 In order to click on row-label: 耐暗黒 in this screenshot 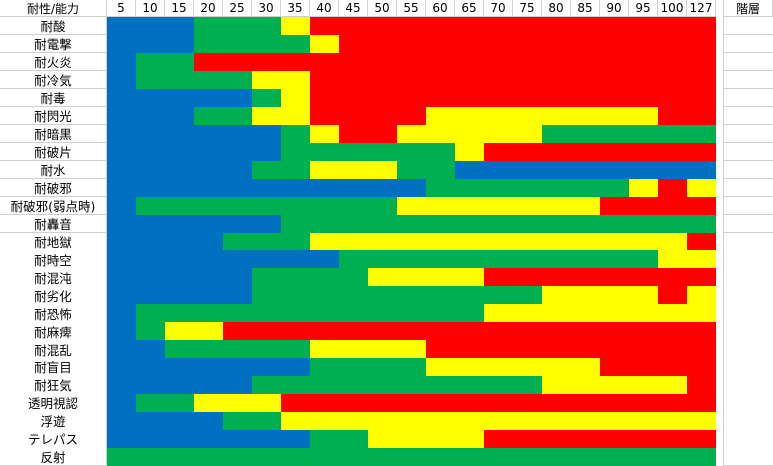, I will do `click(53, 134)`.